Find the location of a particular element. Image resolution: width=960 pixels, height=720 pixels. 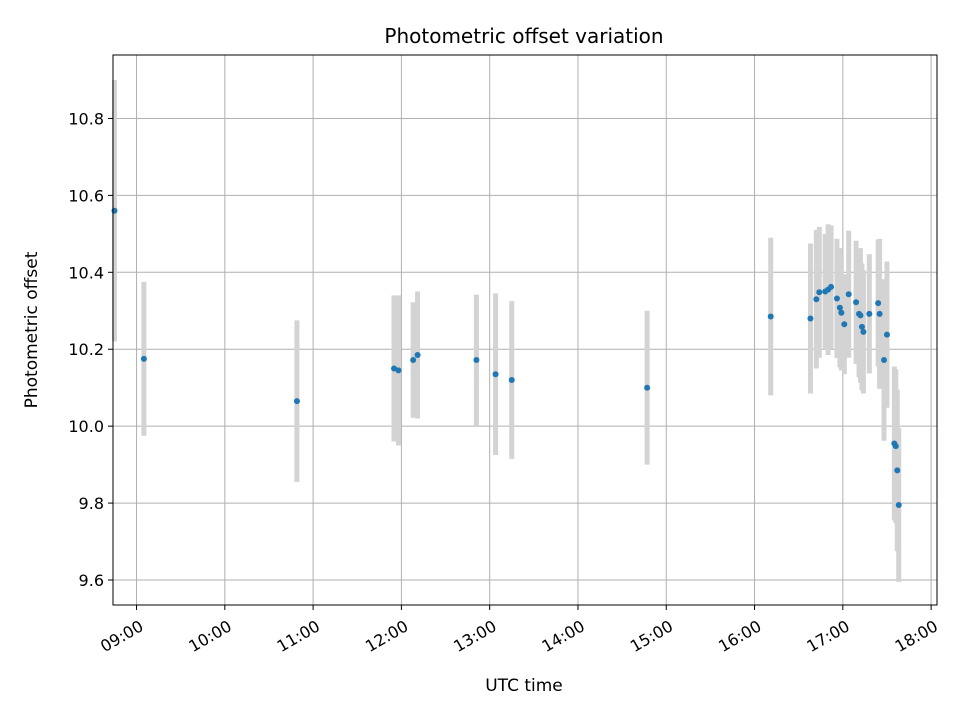

x-tick-label: 17:00 is located at coordinates (827, 636).